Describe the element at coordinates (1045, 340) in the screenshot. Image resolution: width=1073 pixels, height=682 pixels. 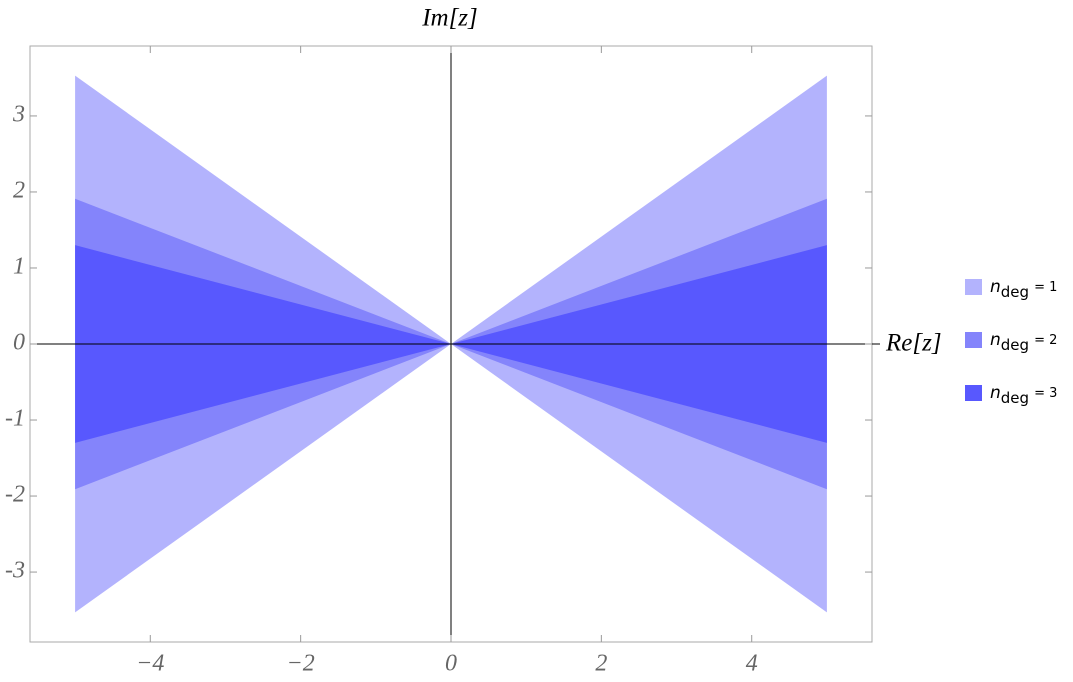
I see `legend-entry: = 2` at that location.